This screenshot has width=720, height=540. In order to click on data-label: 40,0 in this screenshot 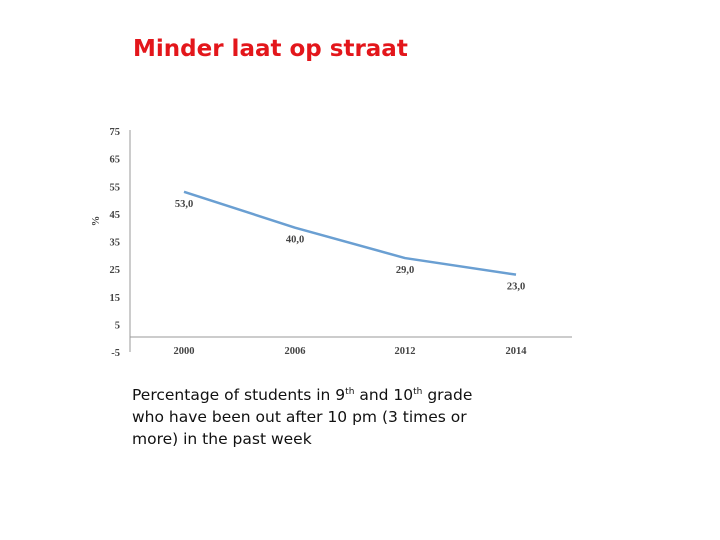, I will do `click(295, 240)`.